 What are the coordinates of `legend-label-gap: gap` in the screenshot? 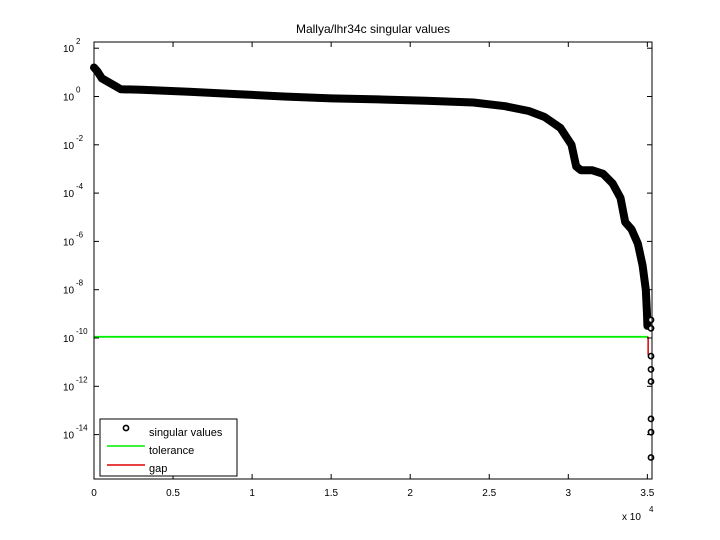 It's located at (158, 469).